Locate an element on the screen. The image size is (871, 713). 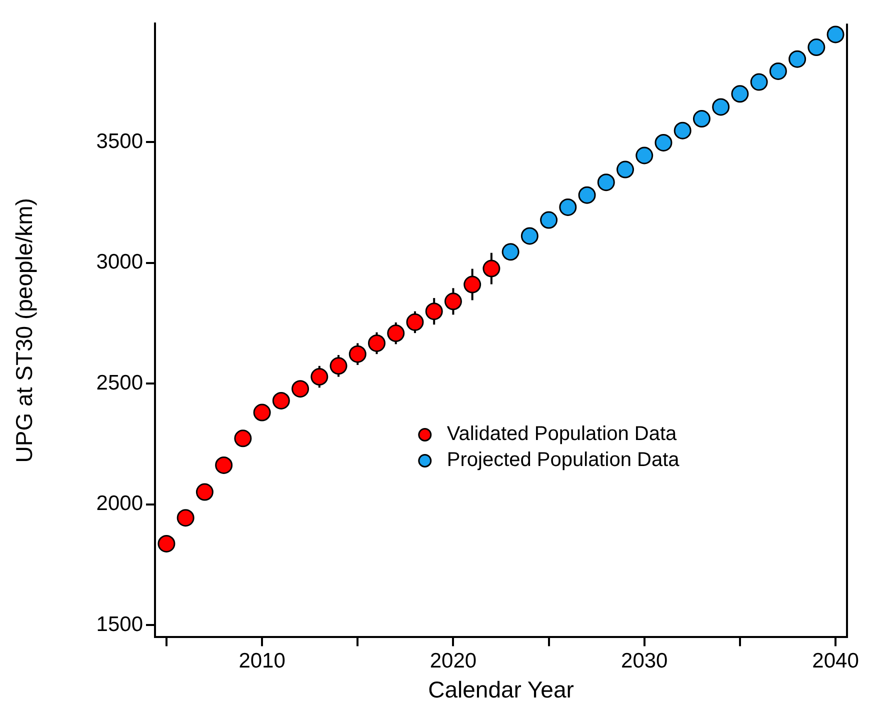
x-axis-title: Calendar Year is located at coordinates (501, 689).